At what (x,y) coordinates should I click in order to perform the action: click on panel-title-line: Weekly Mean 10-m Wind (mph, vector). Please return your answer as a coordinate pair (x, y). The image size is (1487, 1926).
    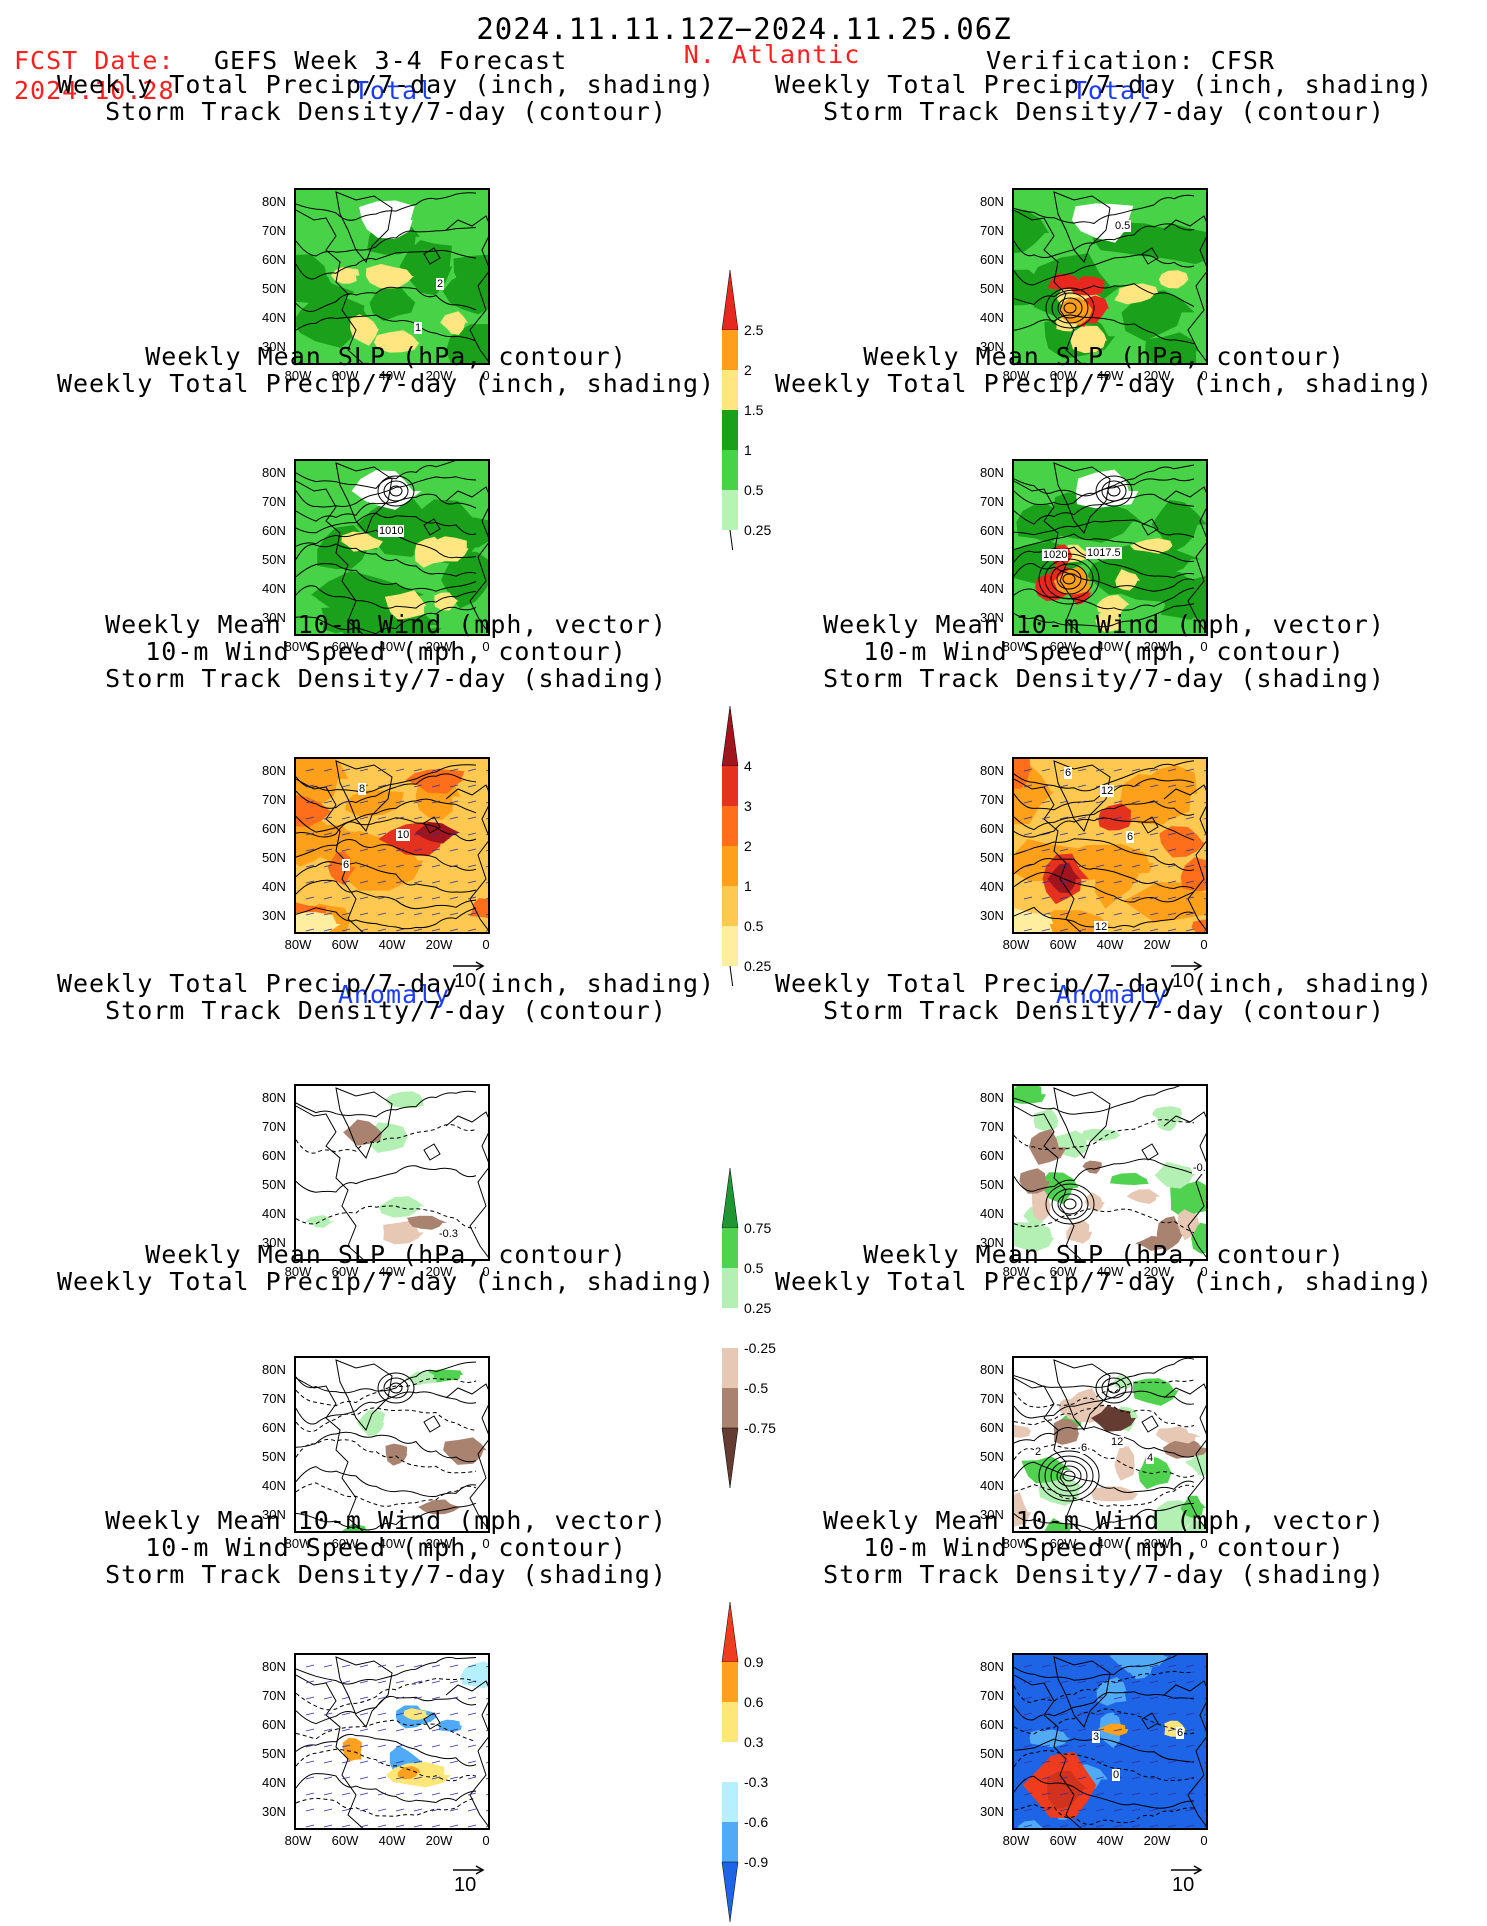
    Looking at the image, I should click on (386, 624).